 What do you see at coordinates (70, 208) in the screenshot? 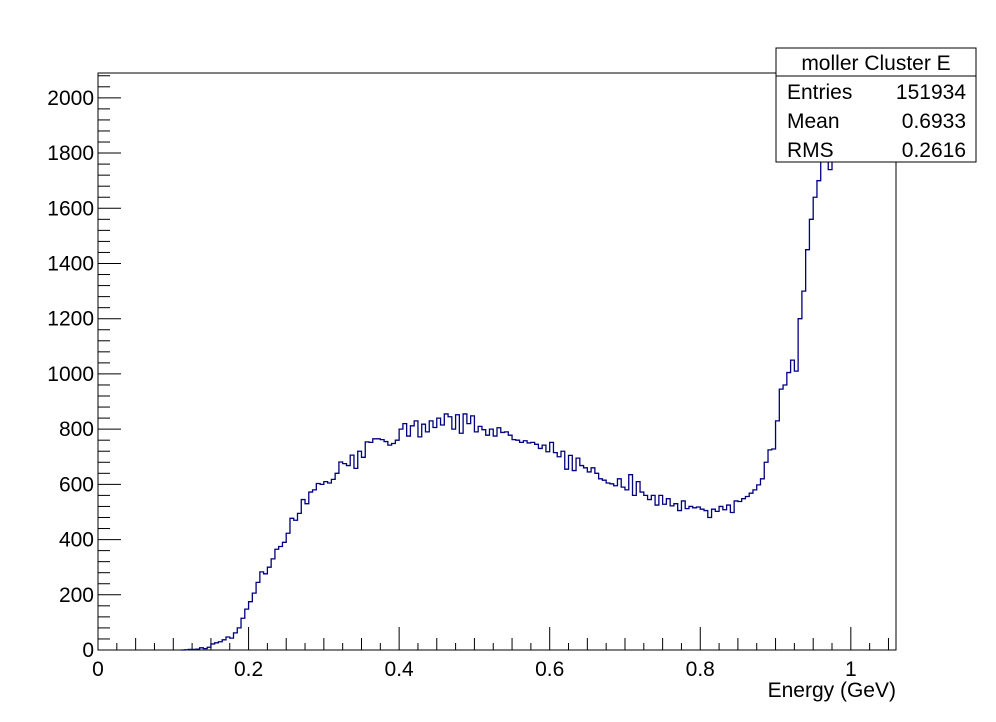
I see `y-tick-label: 1600` at bounding box center [70, 208].